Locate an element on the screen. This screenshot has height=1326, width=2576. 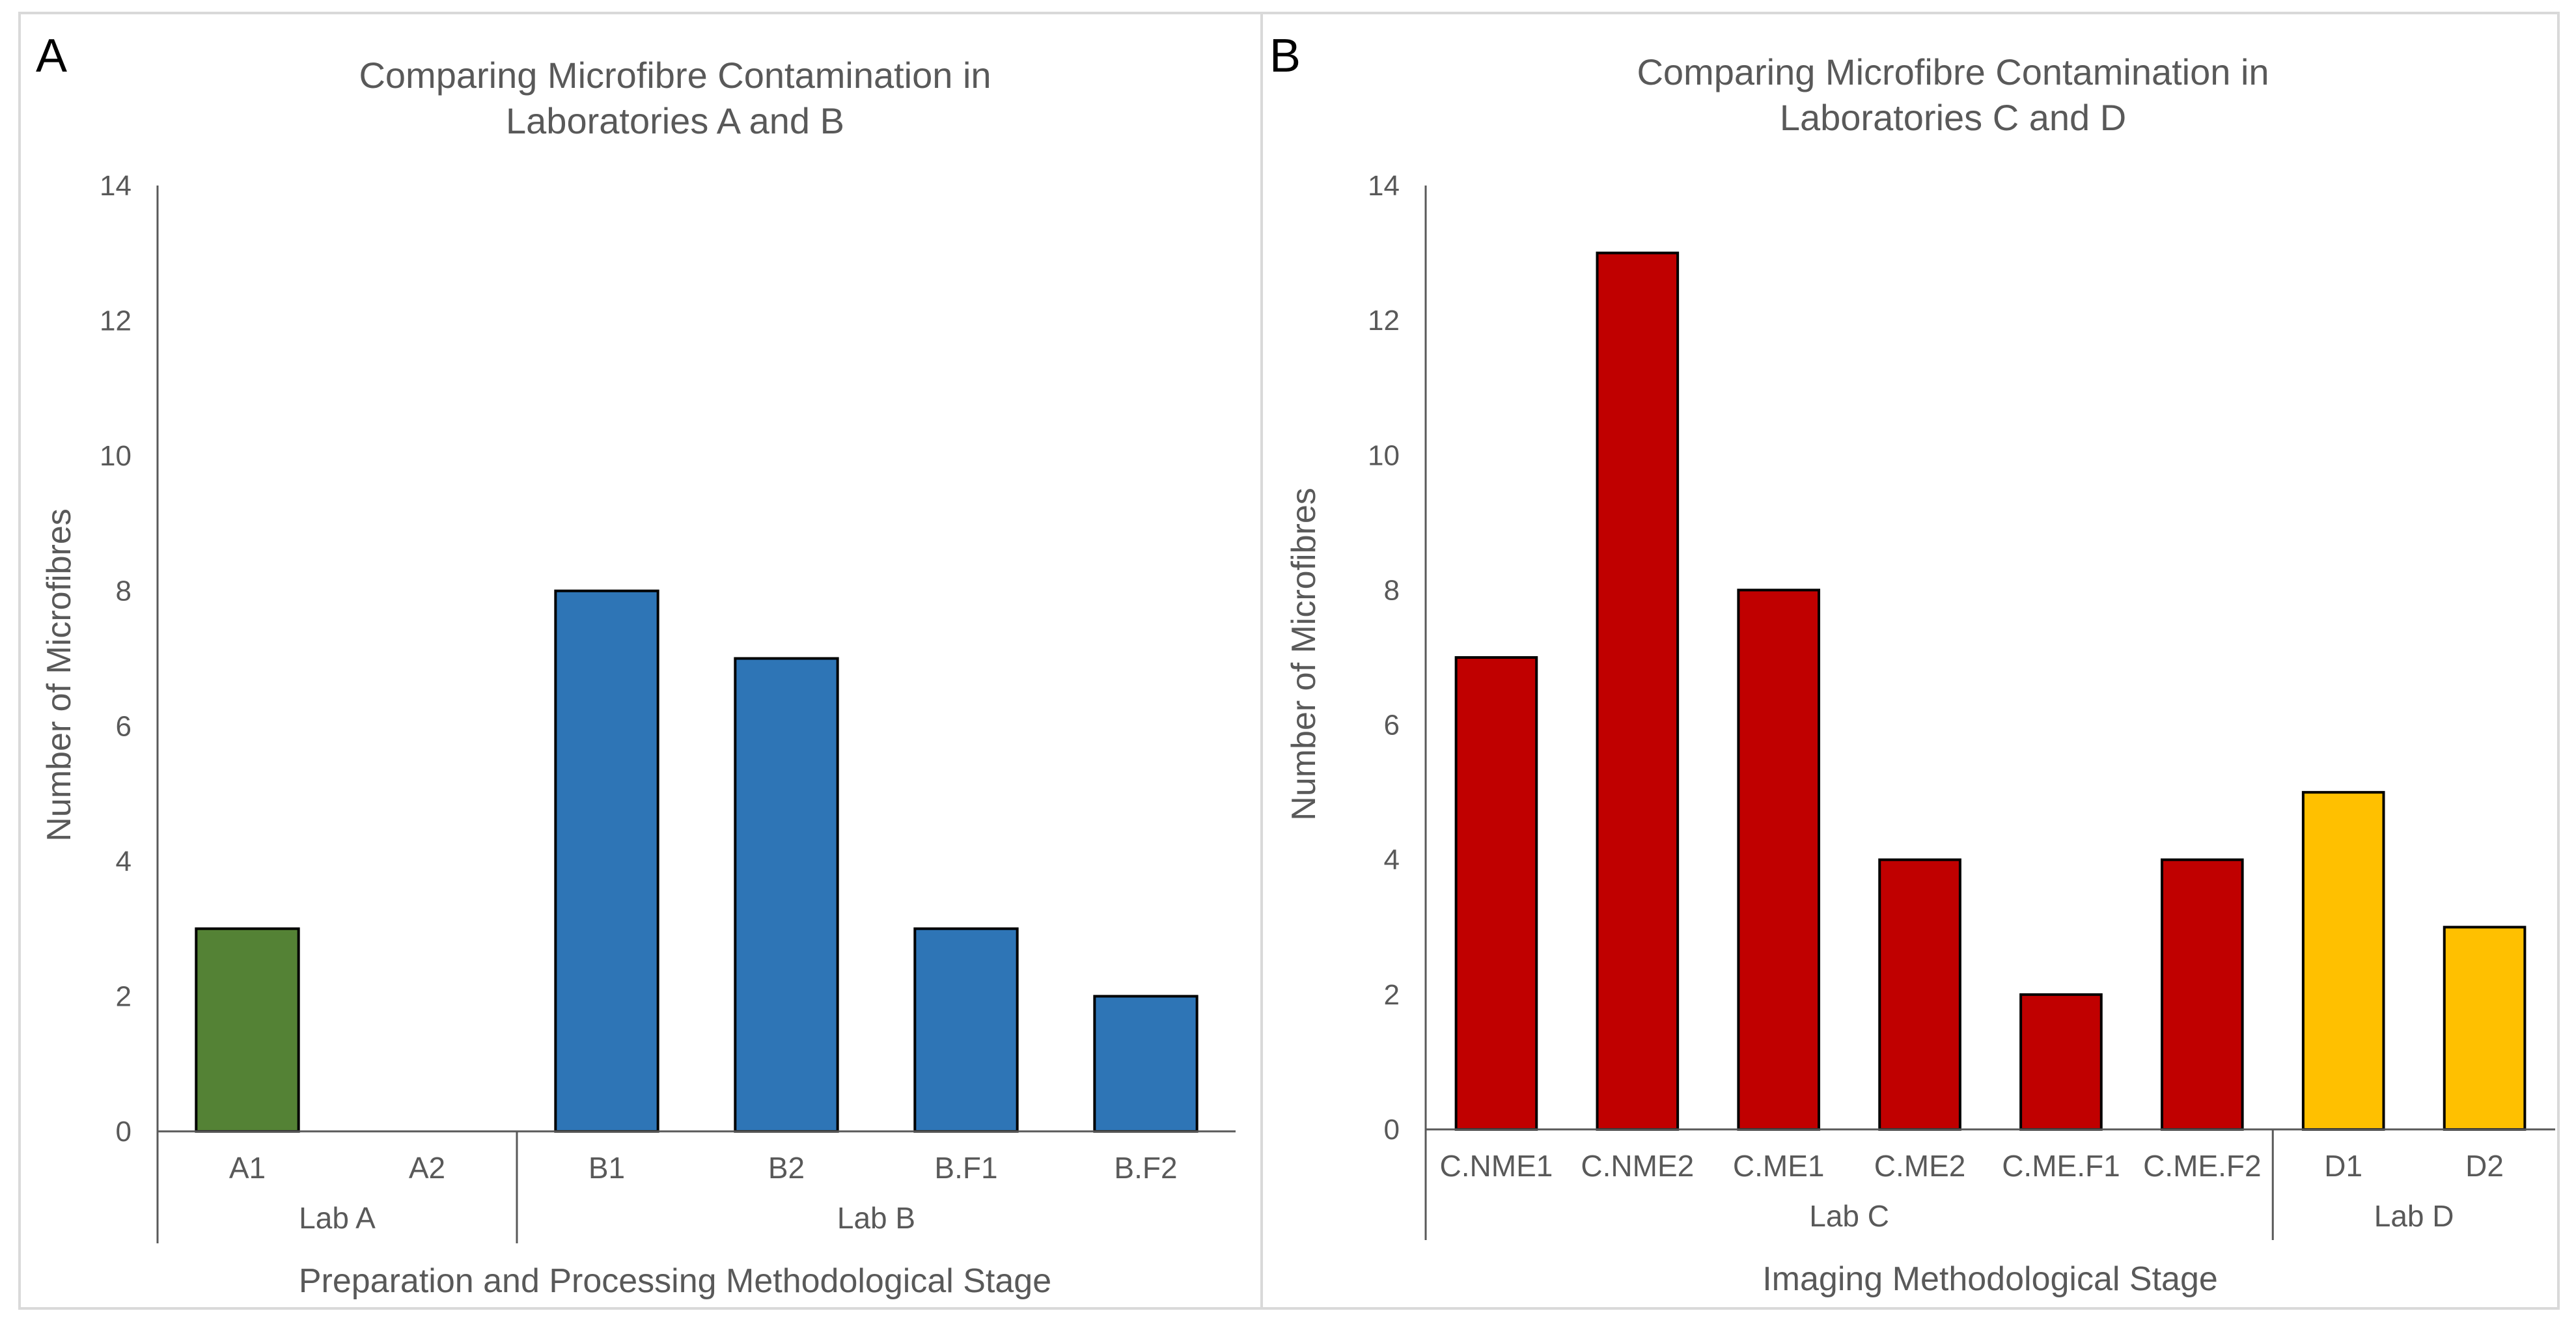
chart-a-category-label: B.F1 is located at coordinates (965, 1168).